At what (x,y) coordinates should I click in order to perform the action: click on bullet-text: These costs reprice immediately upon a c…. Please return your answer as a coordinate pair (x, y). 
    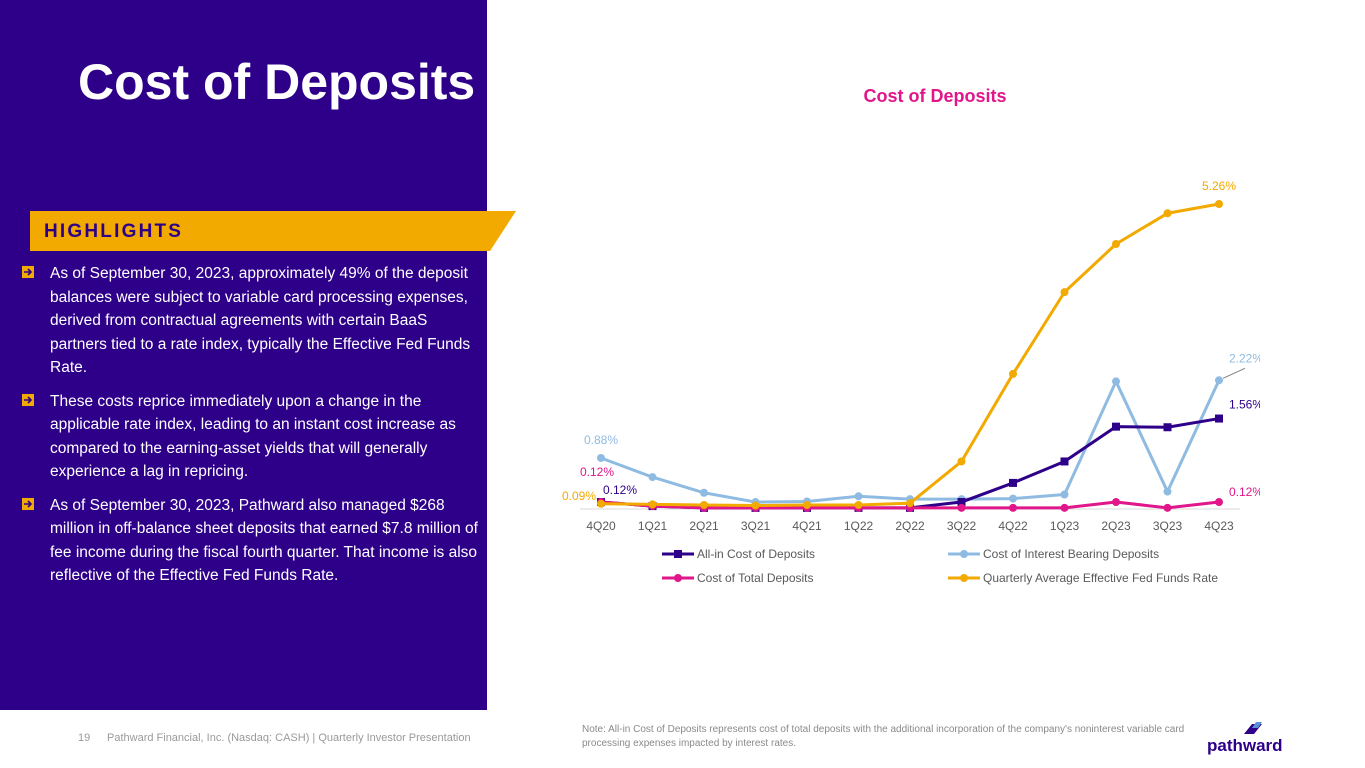
    Looking at the image, I should click on (253, 436).